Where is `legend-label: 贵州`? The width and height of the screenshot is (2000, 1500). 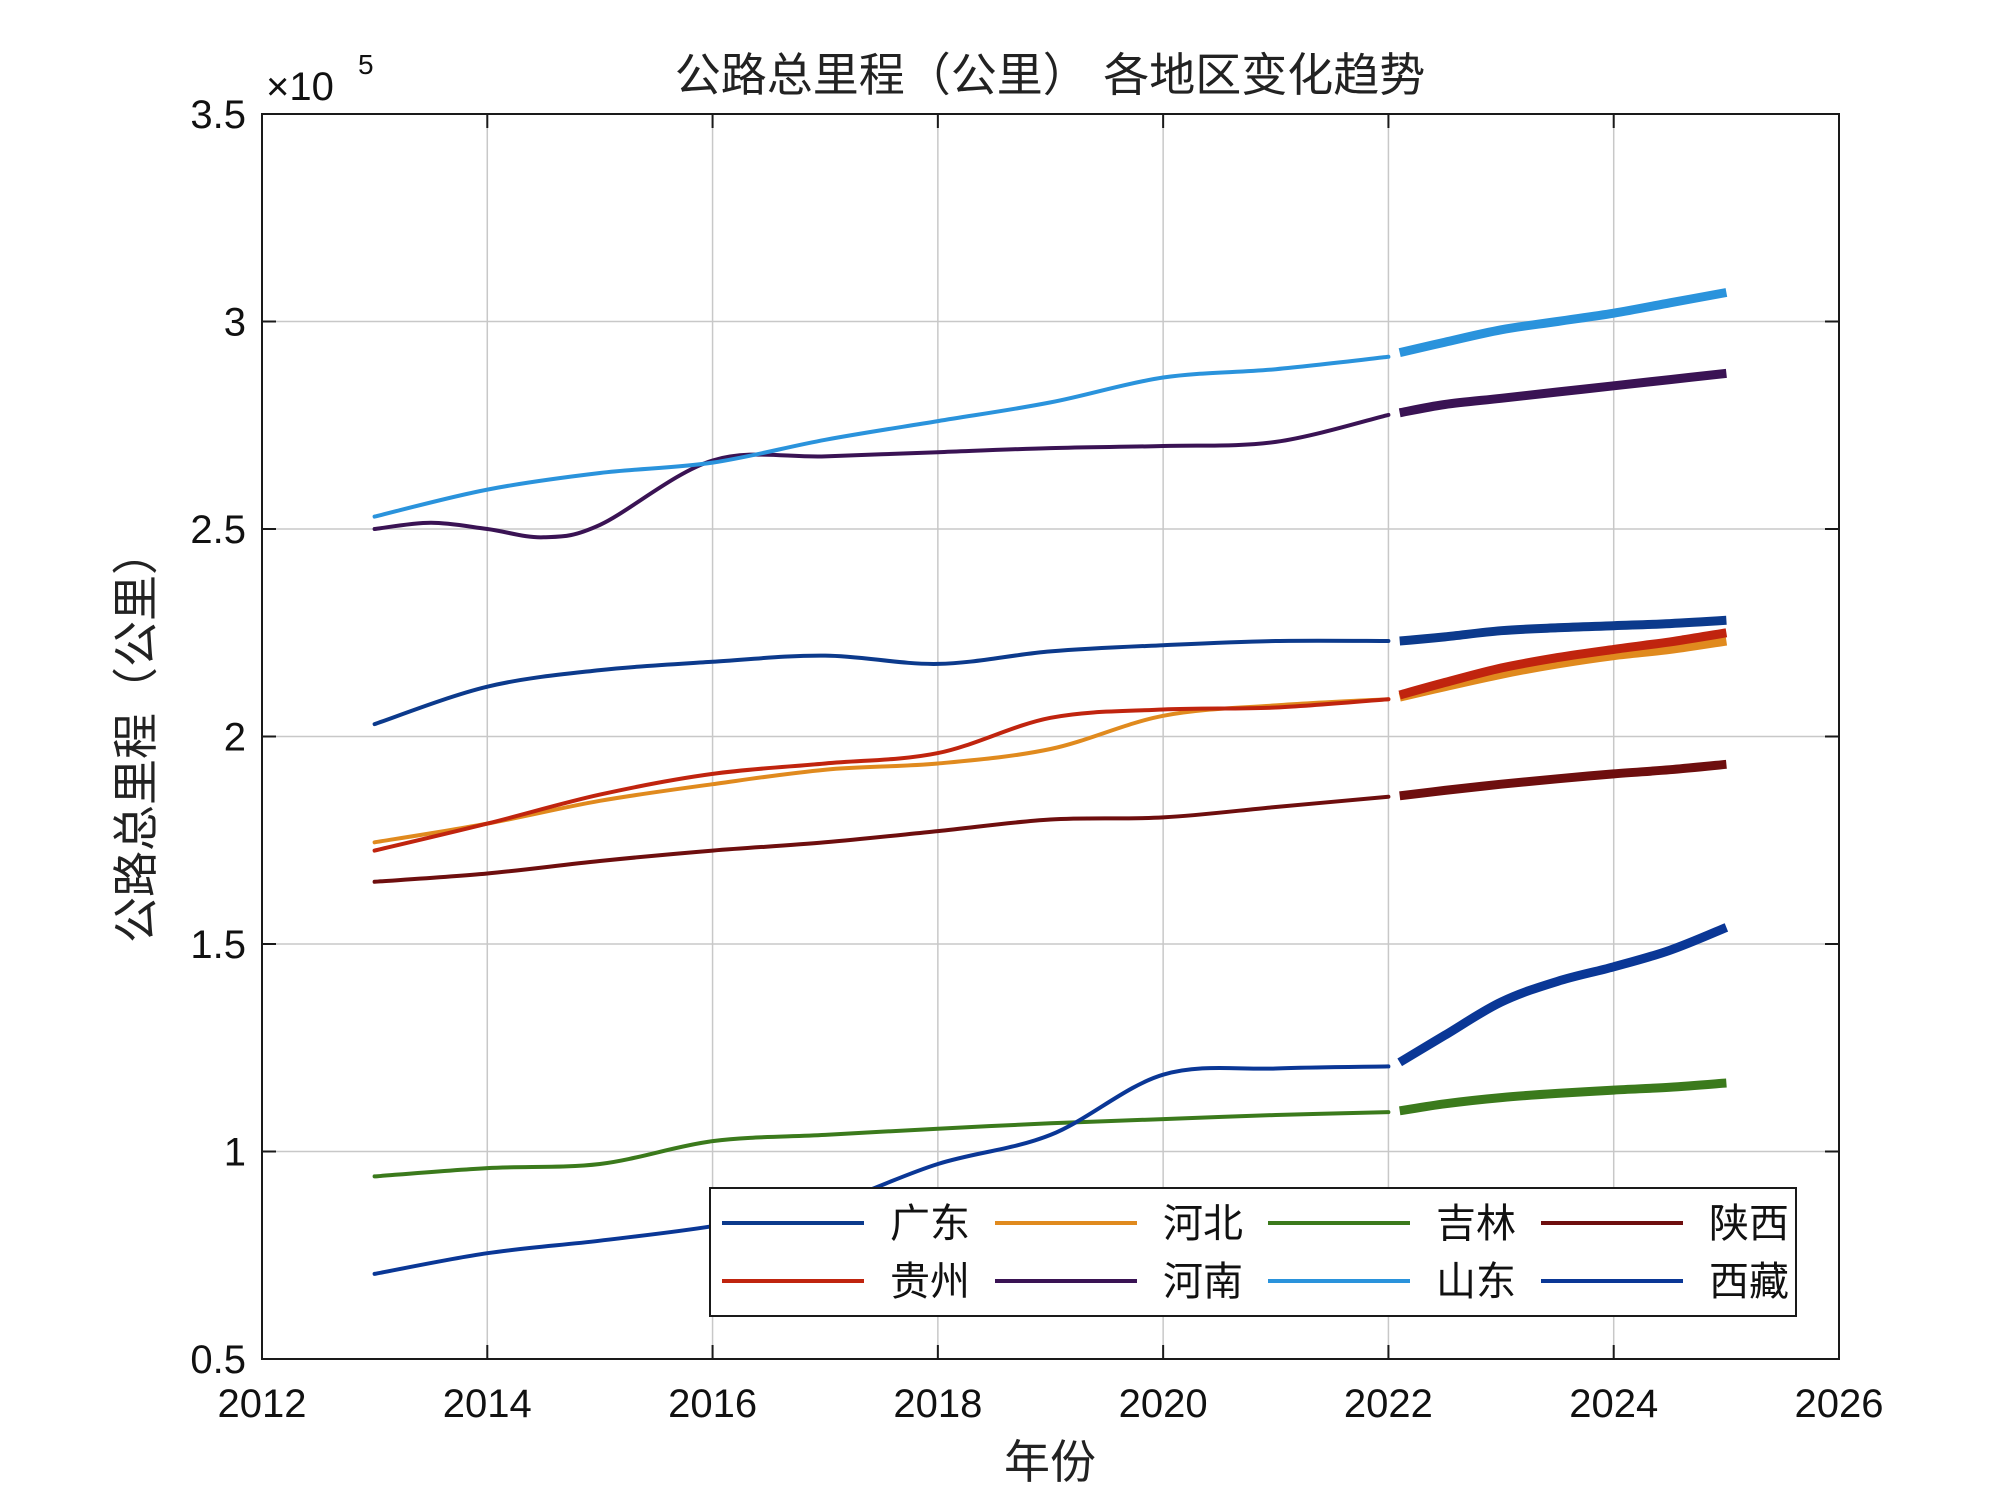 legend-label: 贵州 is located at coordinates (930, 1282).